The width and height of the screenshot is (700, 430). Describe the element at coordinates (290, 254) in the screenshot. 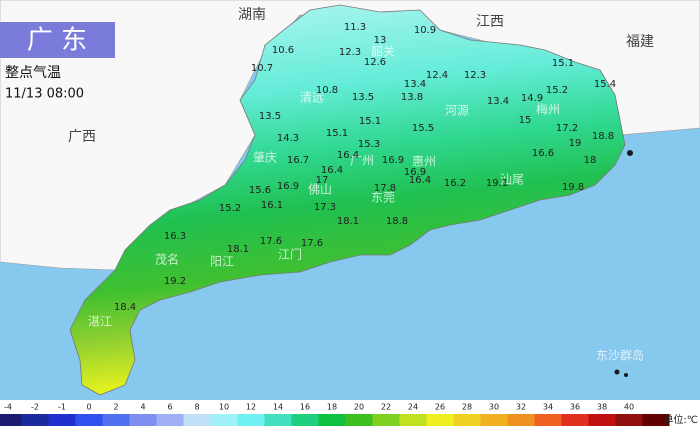

I see `place-label: 江门` at that location.